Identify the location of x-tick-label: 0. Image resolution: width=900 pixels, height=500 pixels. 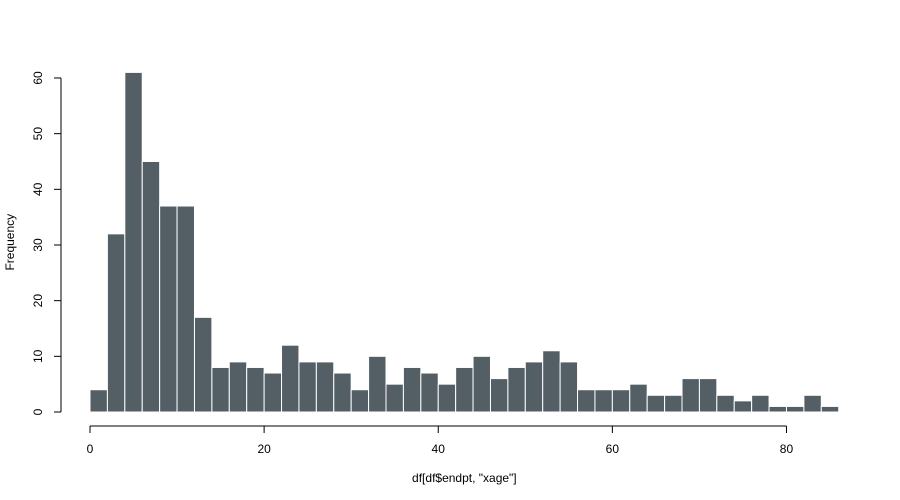
(90, 449).